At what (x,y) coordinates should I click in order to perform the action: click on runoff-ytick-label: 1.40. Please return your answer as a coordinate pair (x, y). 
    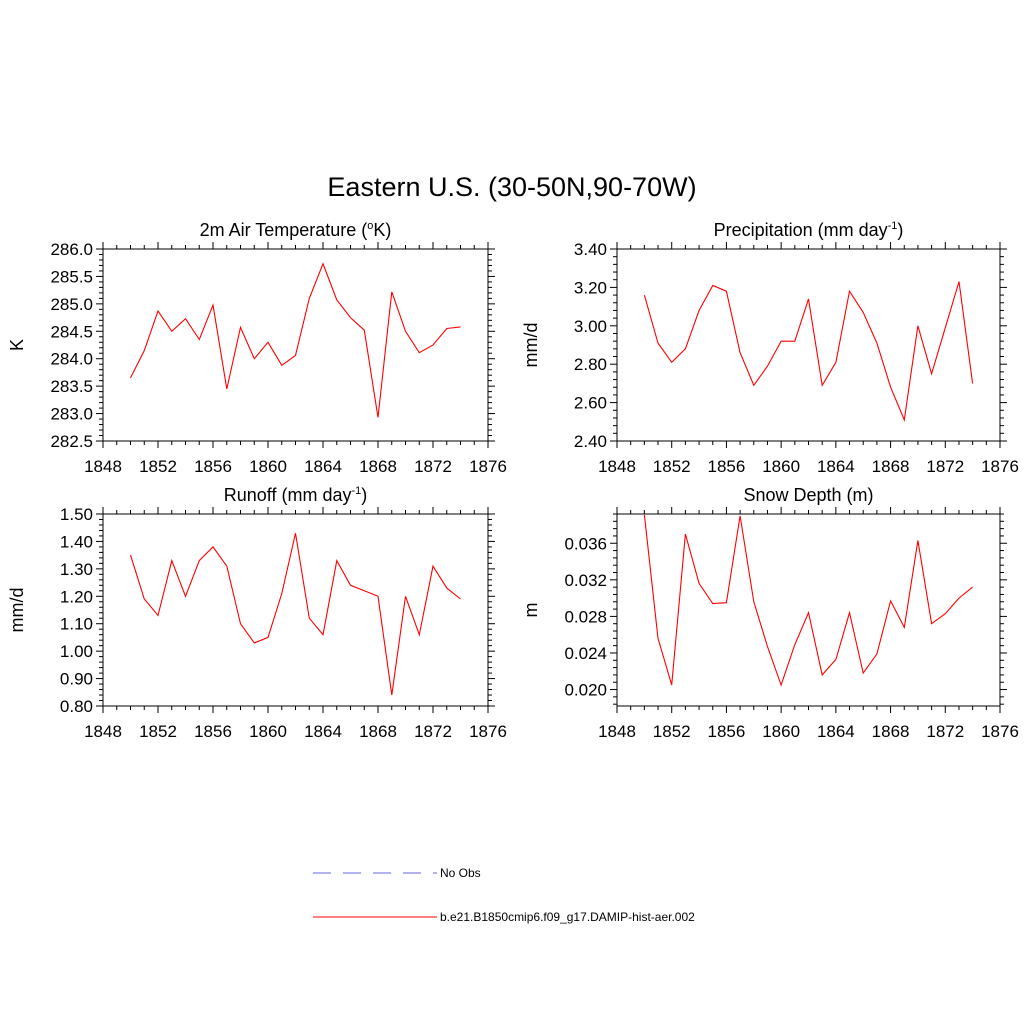
    Looking at the image, I should click on (76, 541).